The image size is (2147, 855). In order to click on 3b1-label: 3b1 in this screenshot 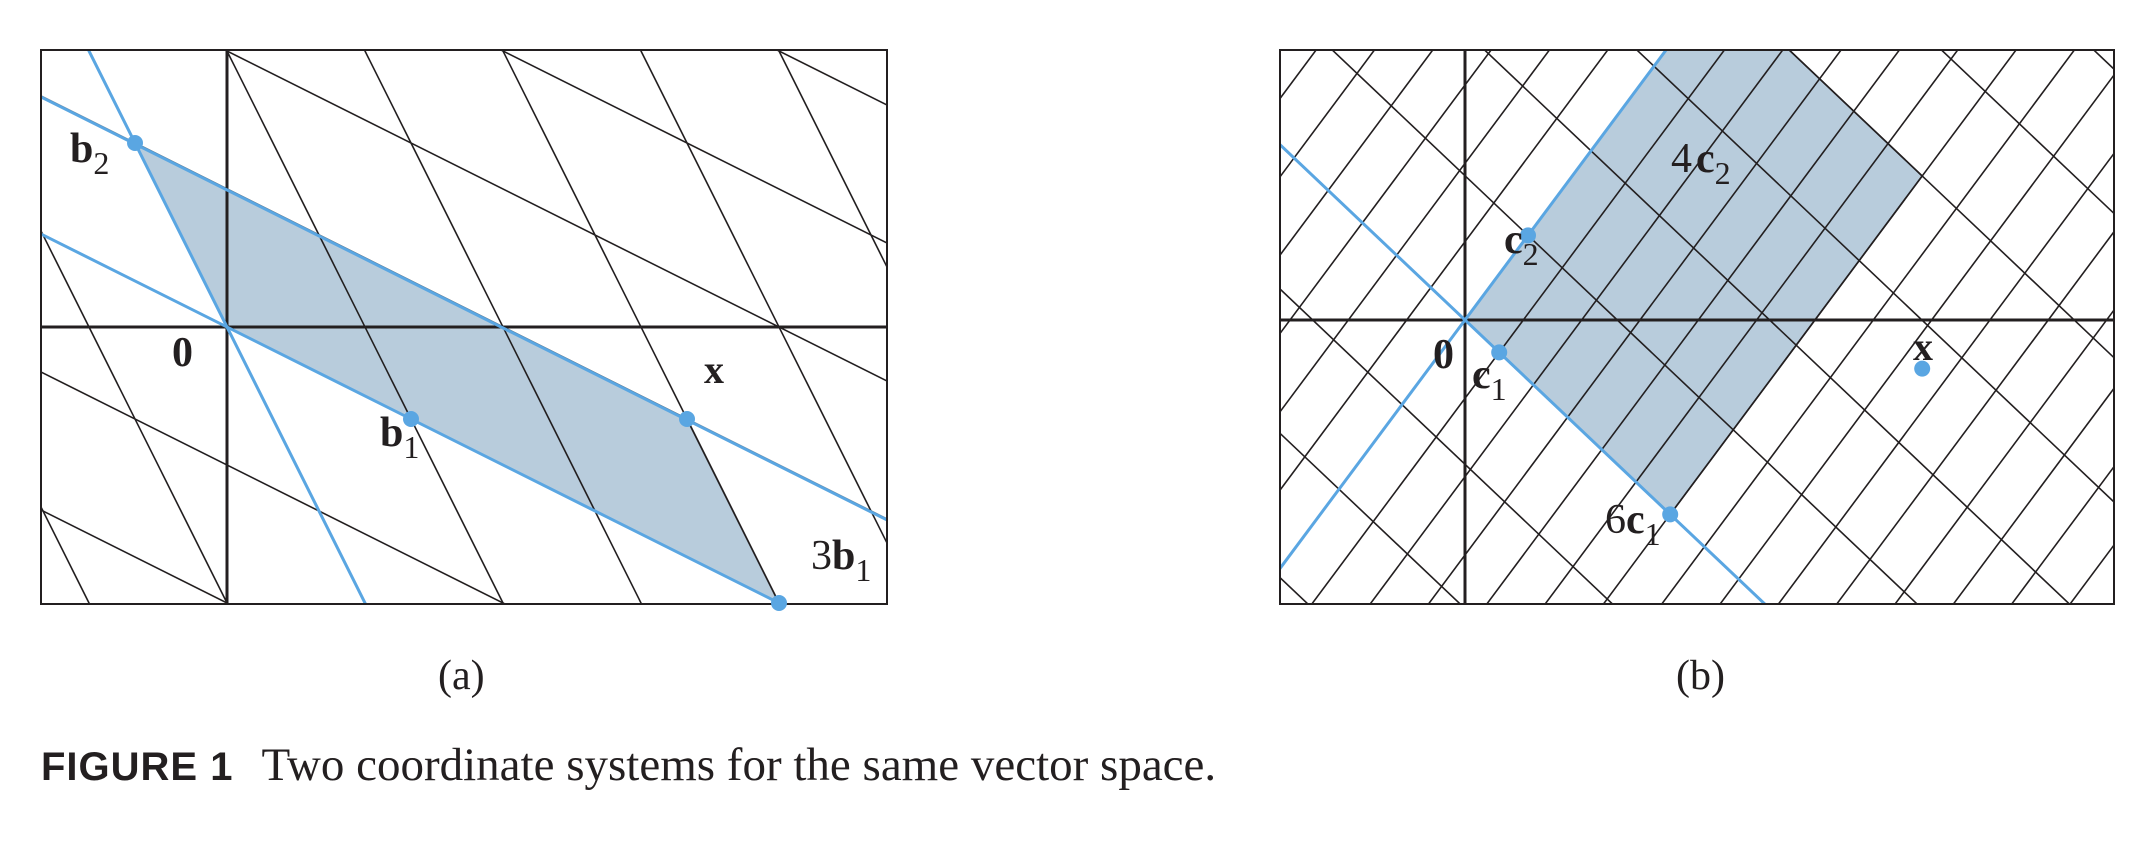, I will do `click(841, 560)`.